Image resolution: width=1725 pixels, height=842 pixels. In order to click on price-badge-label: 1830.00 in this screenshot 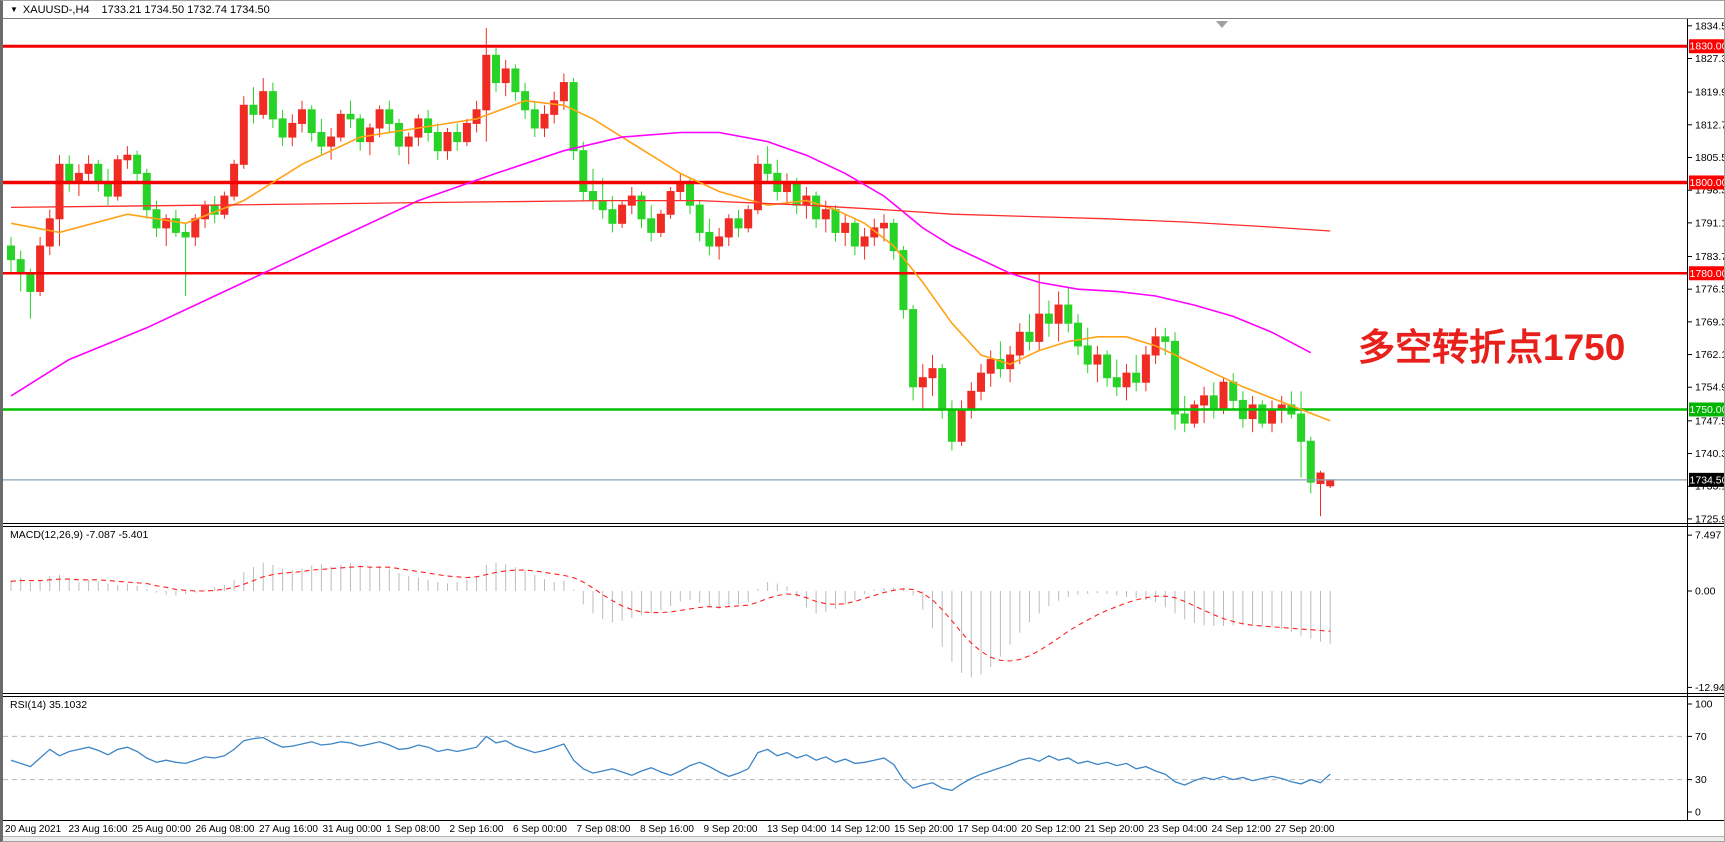, I will do `click(1707, 47)`.